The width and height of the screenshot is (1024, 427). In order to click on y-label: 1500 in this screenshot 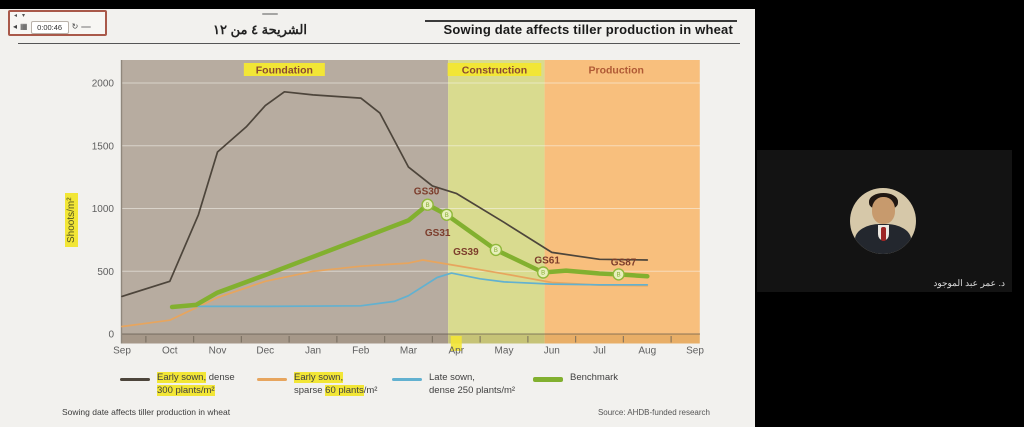, I will do `click(103, 146)`.